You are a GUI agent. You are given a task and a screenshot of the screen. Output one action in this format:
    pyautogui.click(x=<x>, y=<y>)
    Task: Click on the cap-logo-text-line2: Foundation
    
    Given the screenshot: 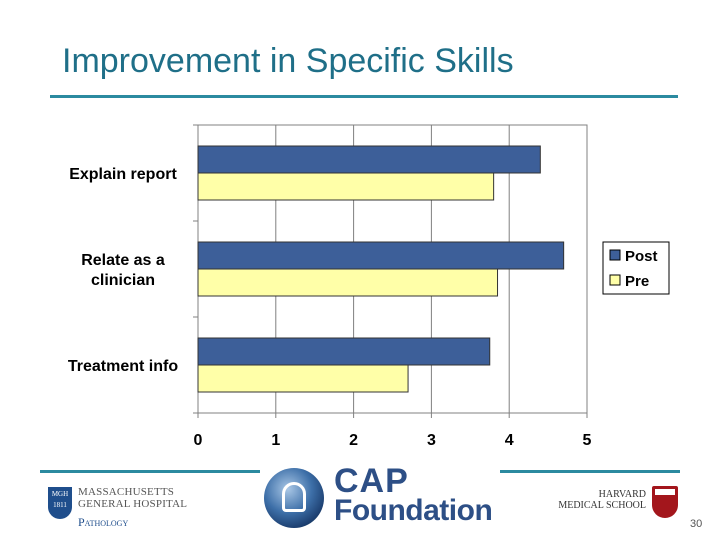 What is the action you would take?
    pyautogui.click(x=413, y=510)
    